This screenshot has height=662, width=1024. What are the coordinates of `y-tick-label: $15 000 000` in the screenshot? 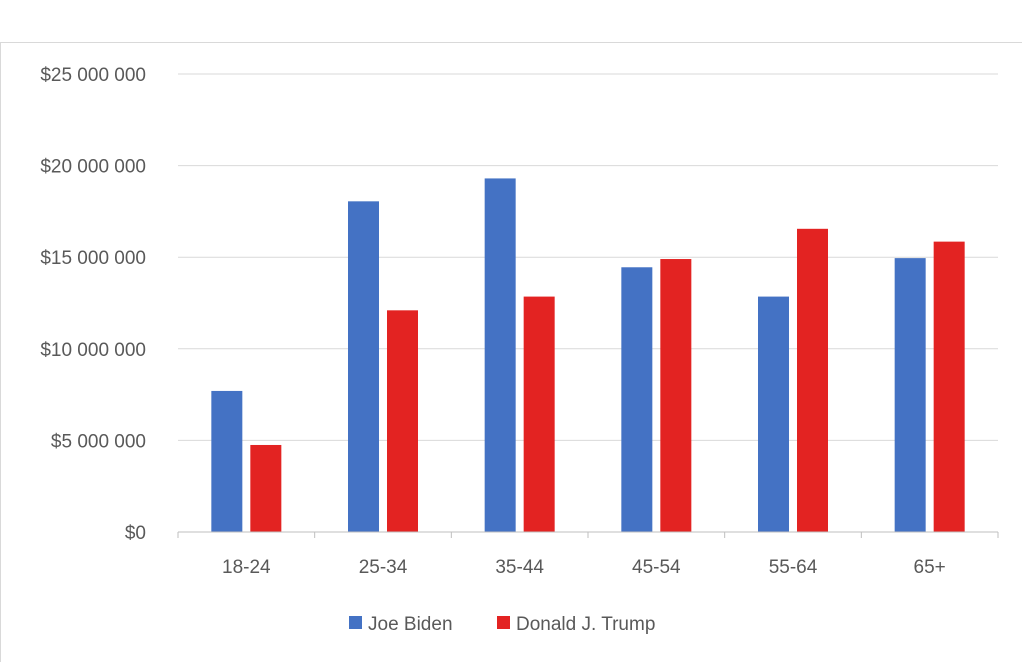 It's located at (93, 258).